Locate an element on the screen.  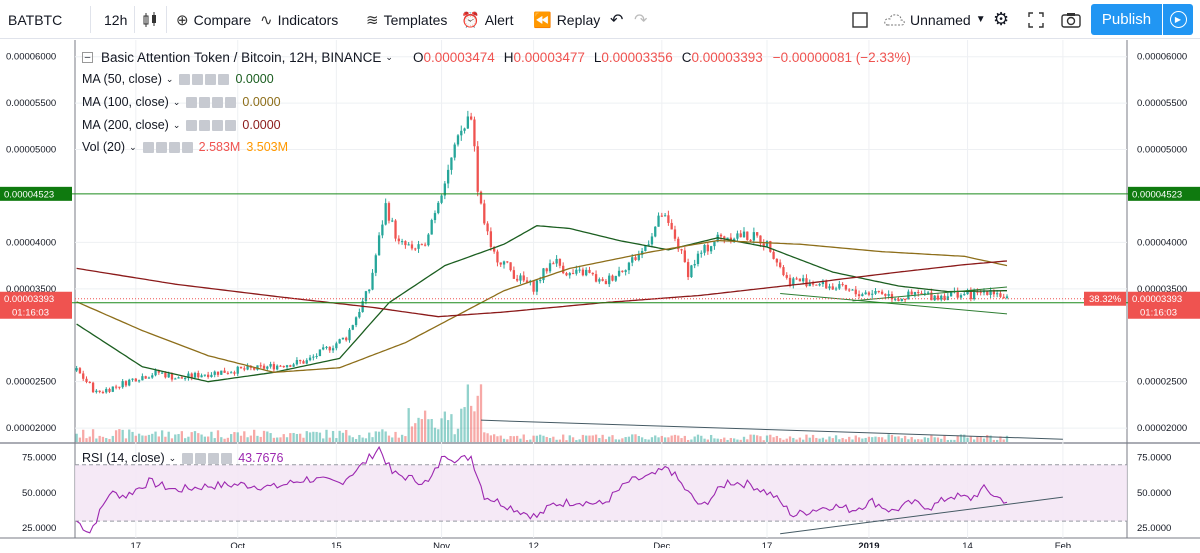
time-tick: Feb is located at coordinates (1063, 544).